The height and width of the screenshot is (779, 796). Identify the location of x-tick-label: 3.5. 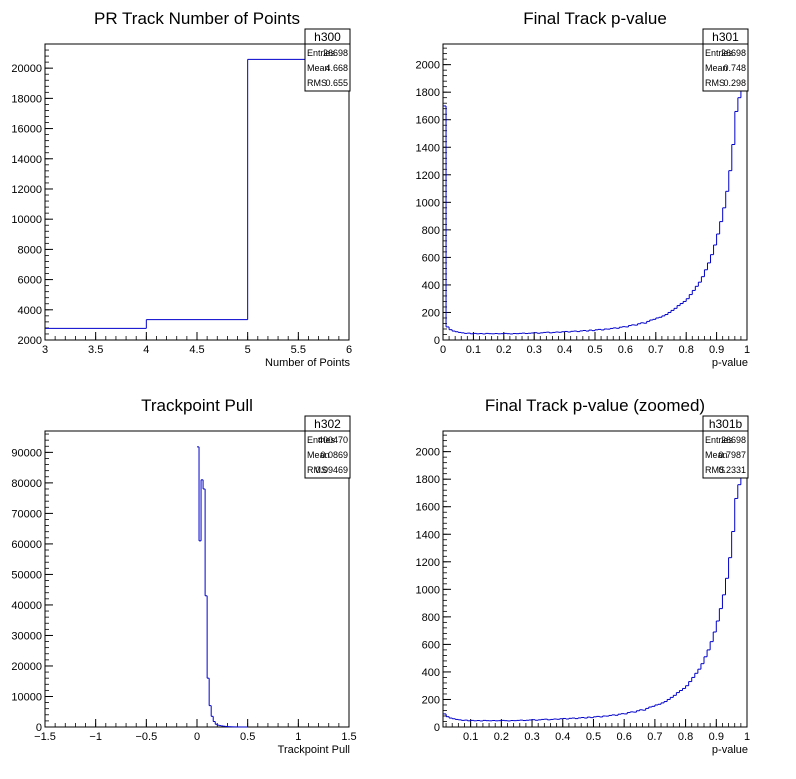
(95, 350).